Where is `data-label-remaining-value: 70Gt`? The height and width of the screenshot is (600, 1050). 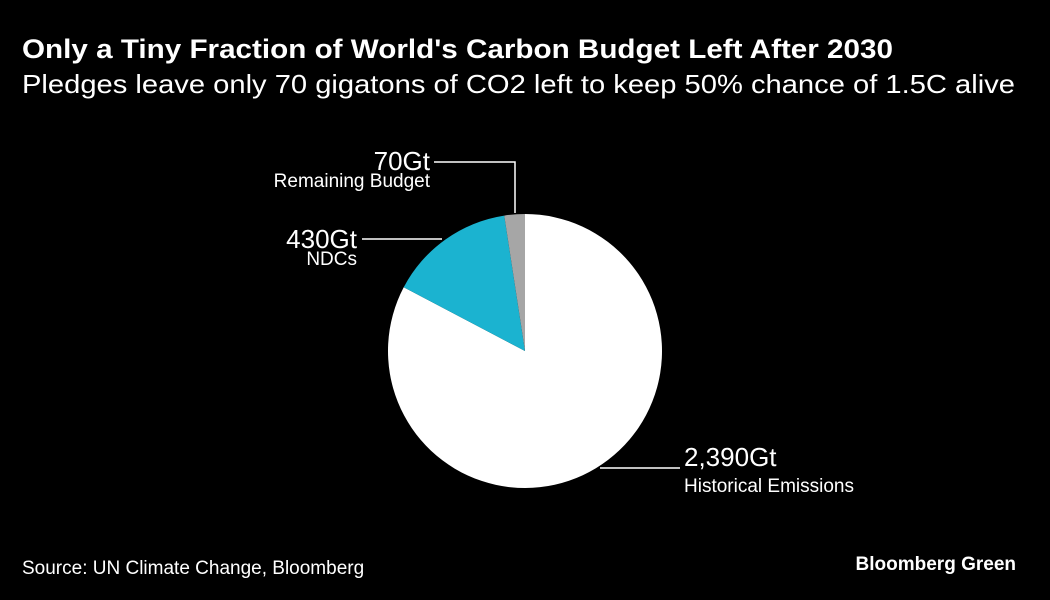
data-label-remaining-value: 70Gt is located at coordinates (402, 161).